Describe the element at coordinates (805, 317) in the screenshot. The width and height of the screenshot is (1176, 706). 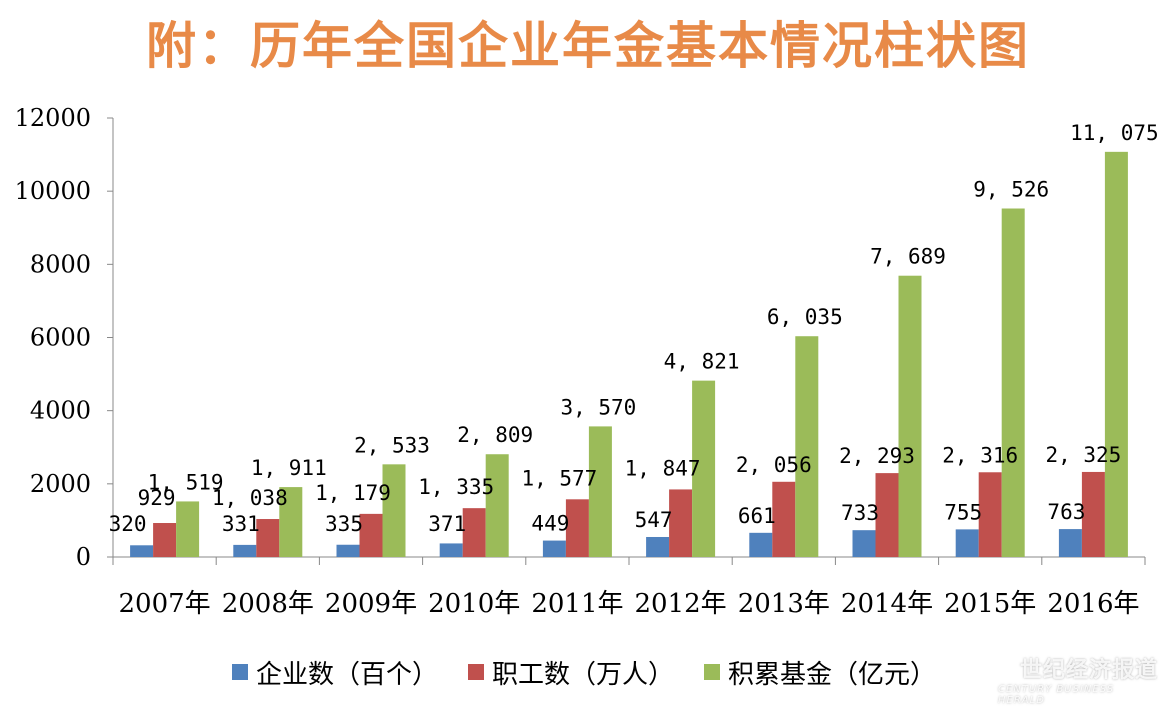
I see `data-label: 6, 035` at that location.